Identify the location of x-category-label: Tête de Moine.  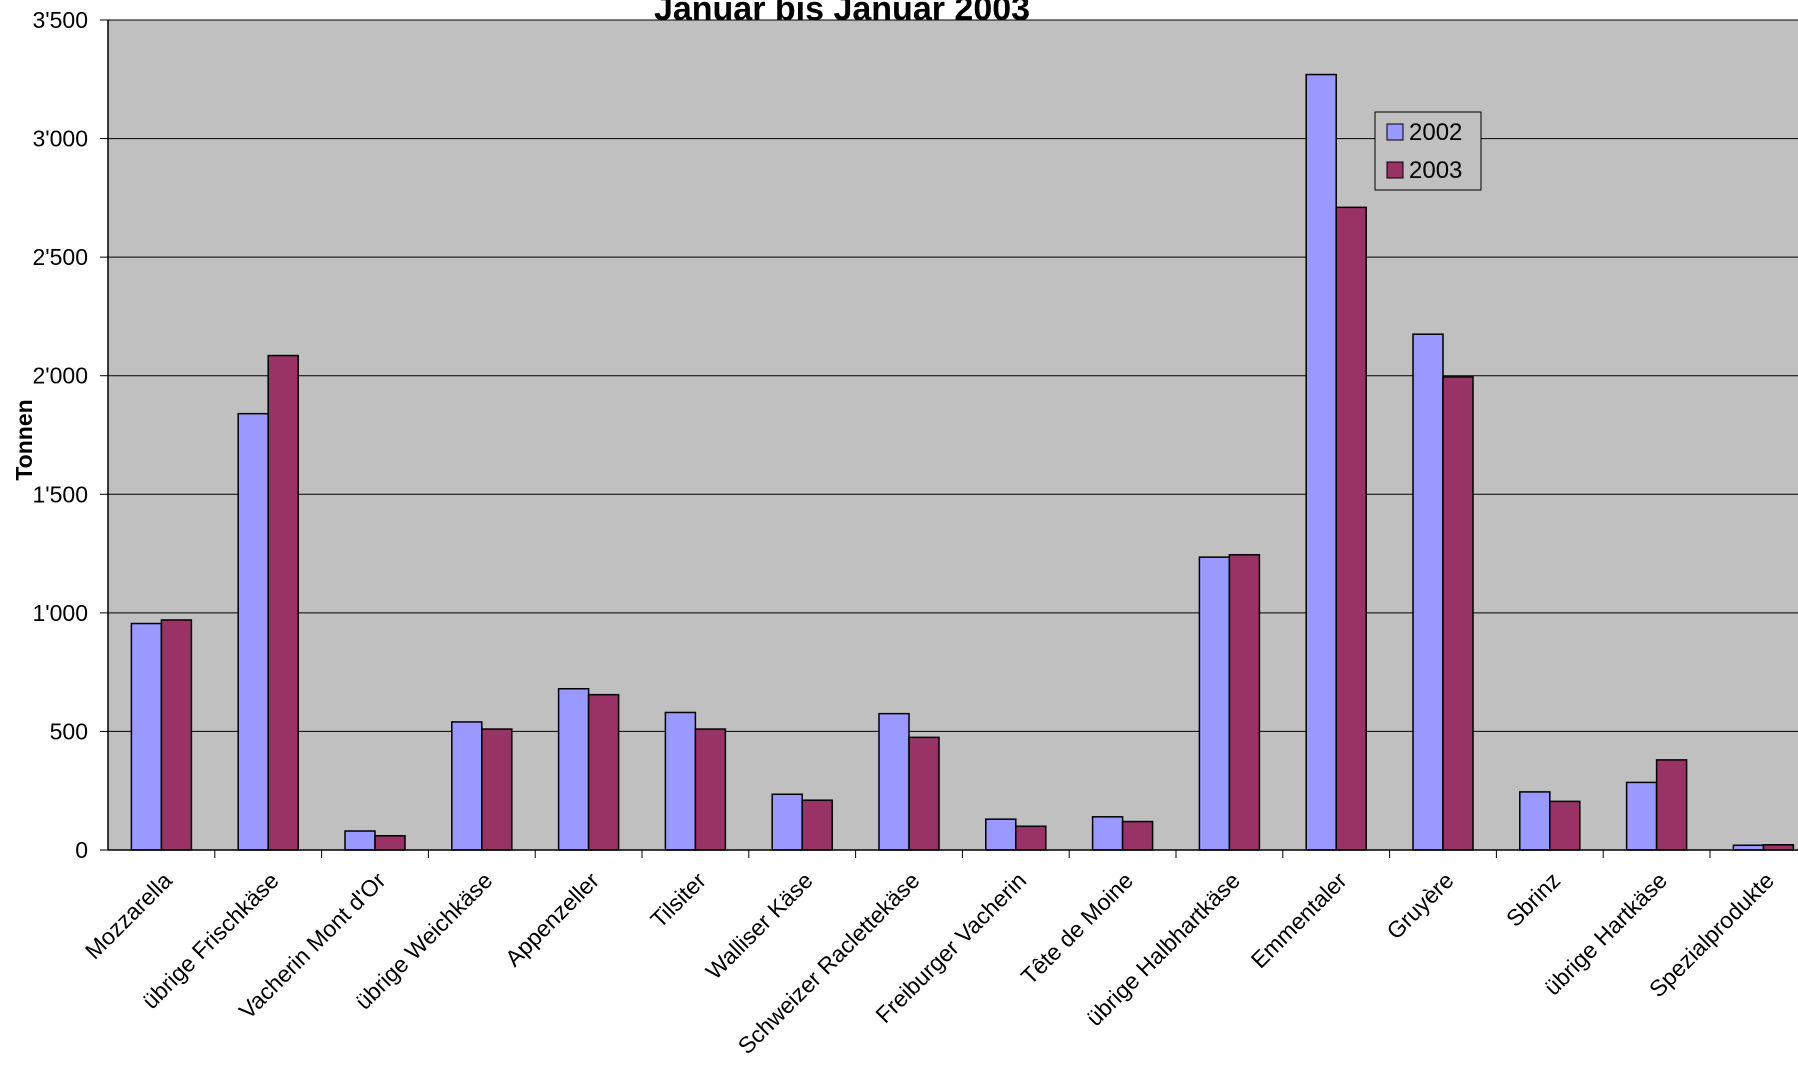
(1077, 928).